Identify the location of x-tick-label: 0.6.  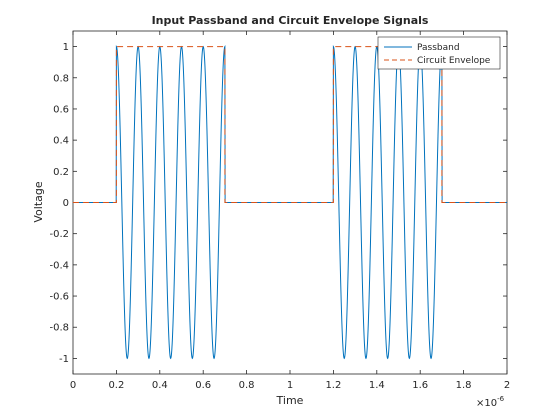
(203, 385).